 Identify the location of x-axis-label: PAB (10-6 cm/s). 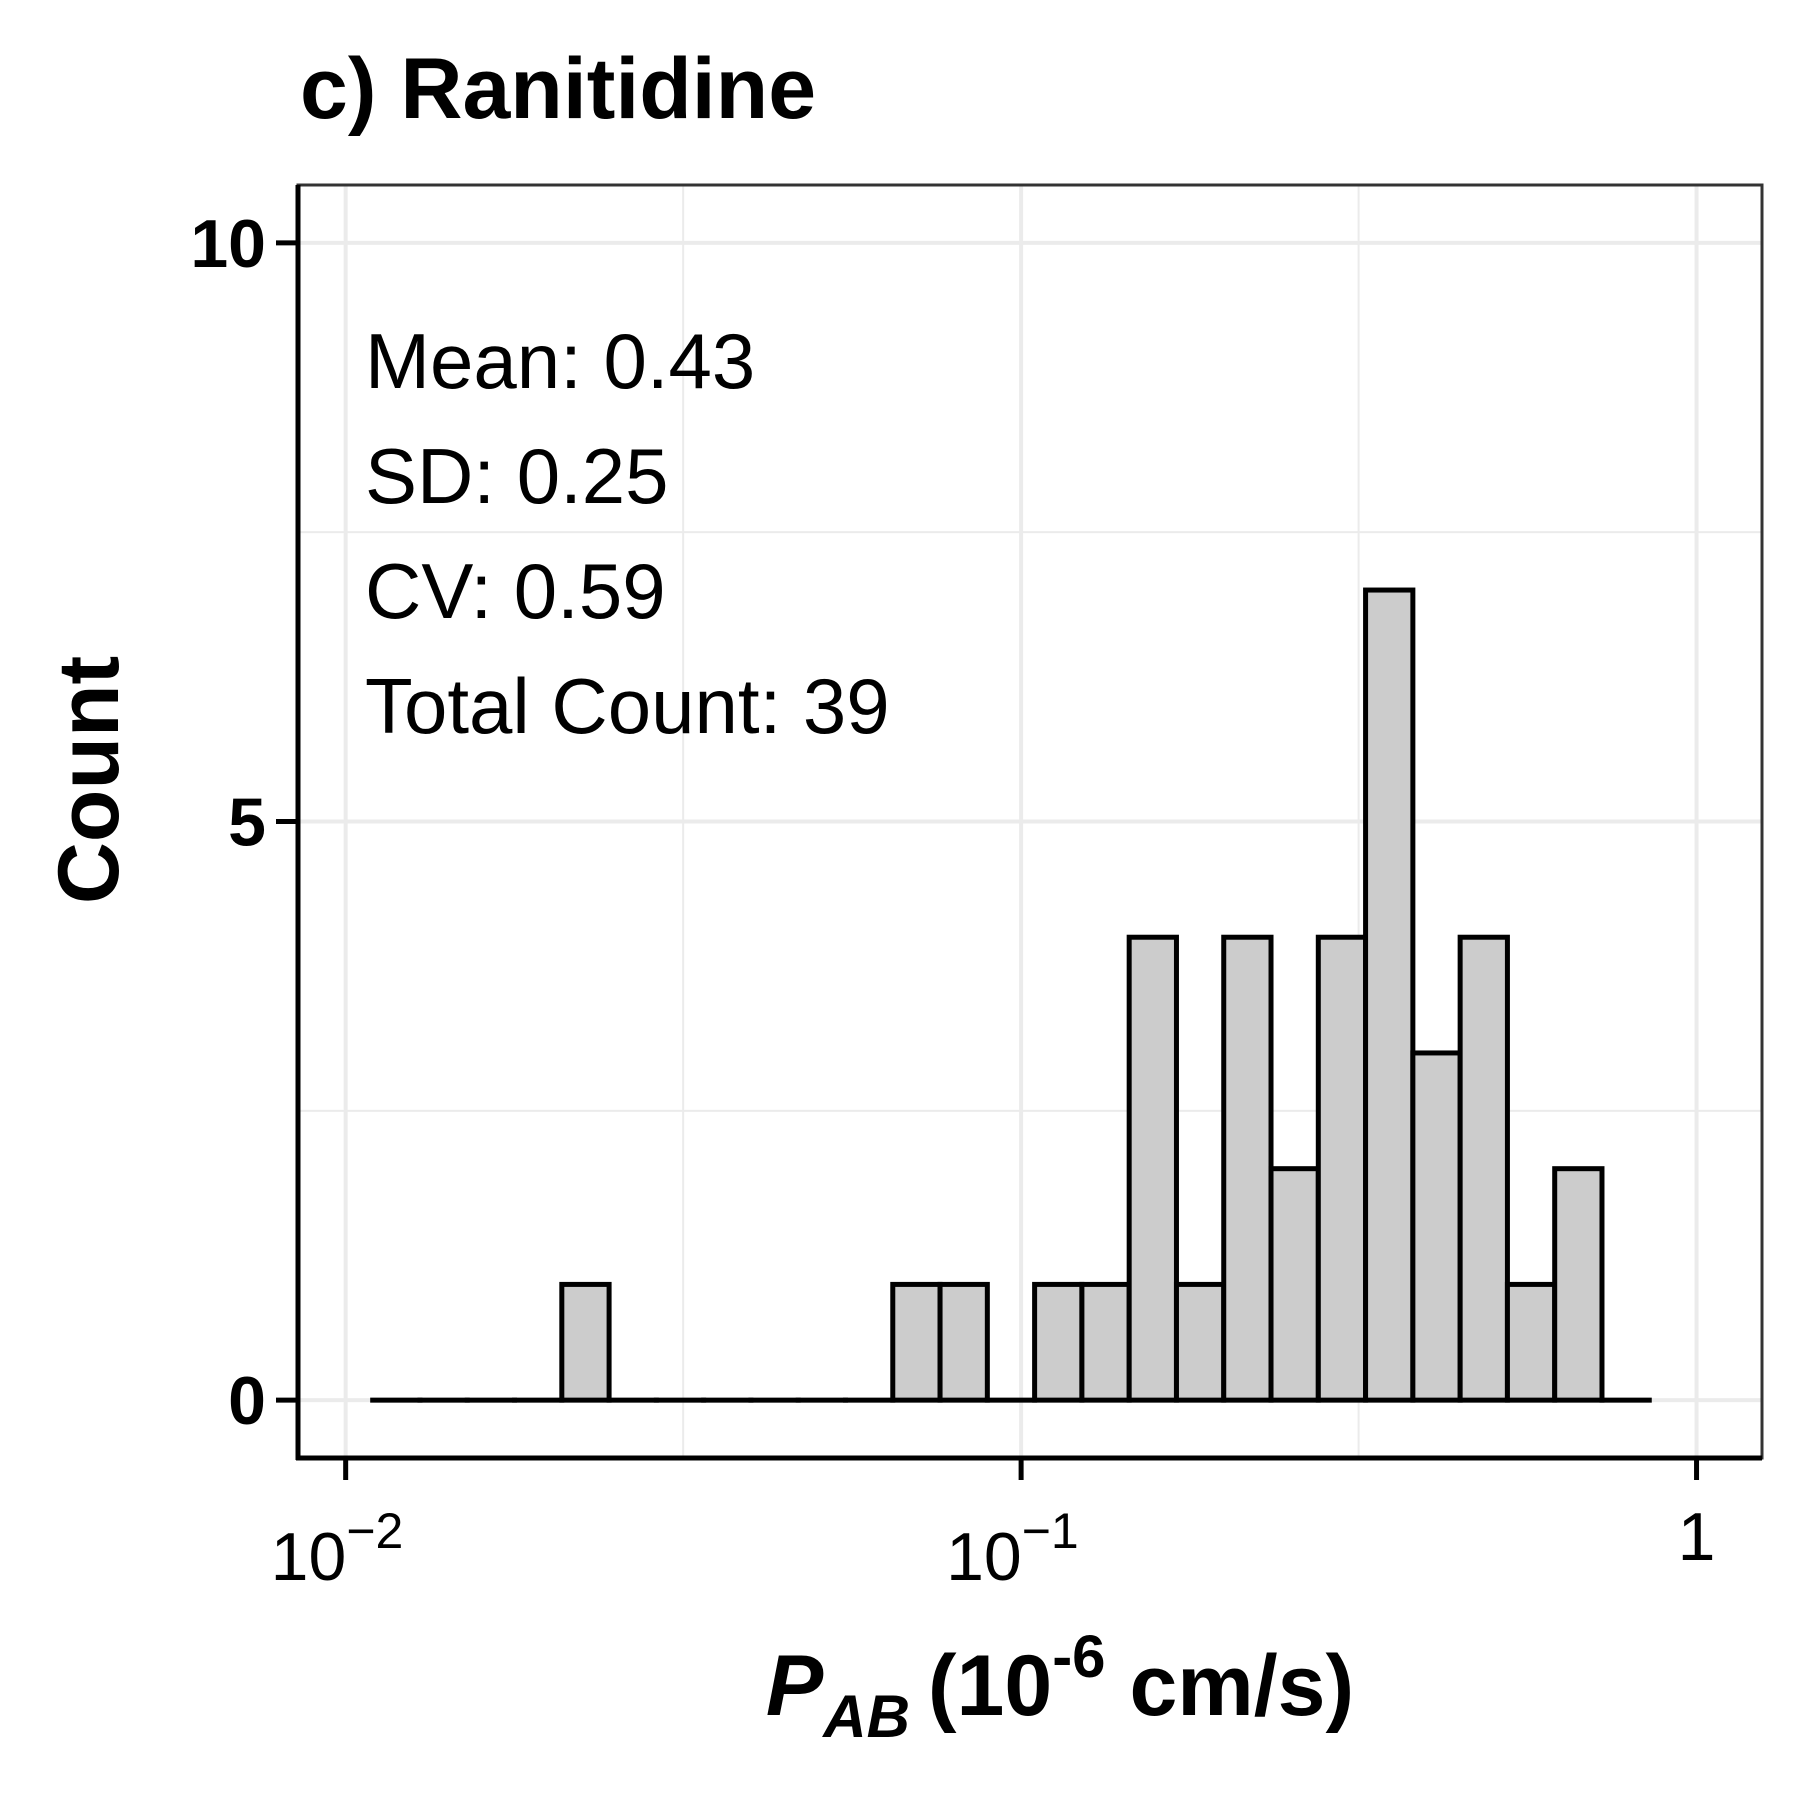
(1060, 1686).